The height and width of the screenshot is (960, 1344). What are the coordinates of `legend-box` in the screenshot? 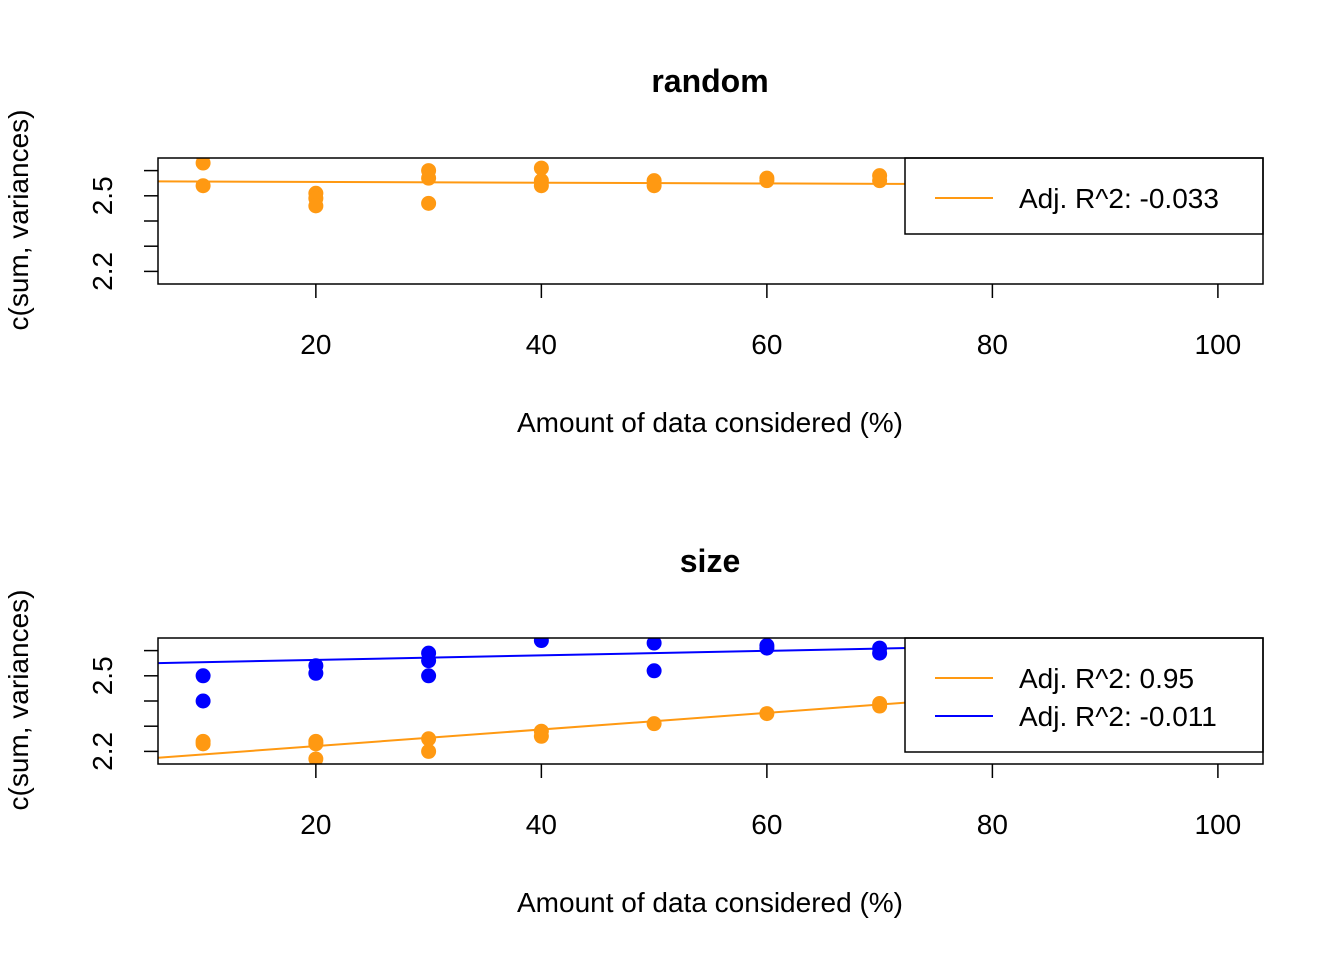 It's located at (1084, 695).